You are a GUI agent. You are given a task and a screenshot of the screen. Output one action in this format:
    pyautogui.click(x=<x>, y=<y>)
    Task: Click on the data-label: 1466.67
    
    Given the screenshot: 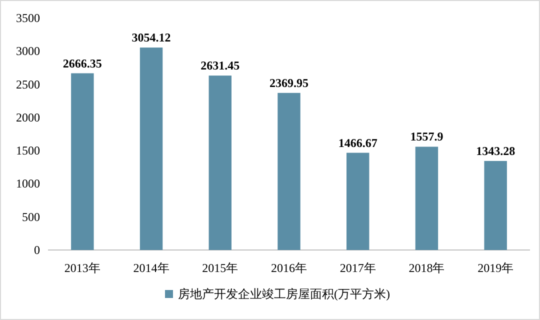 What is the action you would take?
    pyautogui.click(x=358, y=143)
    